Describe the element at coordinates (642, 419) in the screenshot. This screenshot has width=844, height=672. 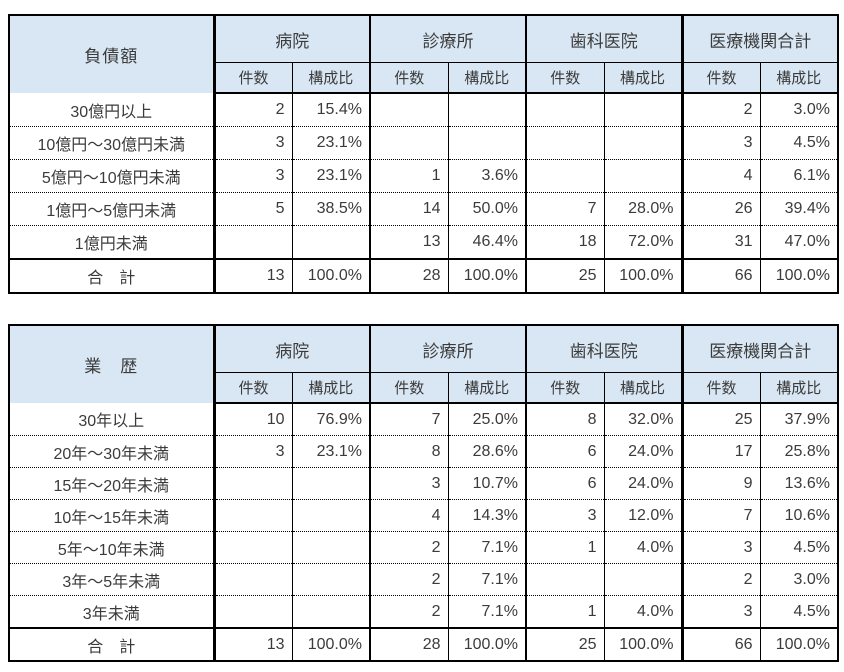
I see `ratio-cell: 32.0%` at that location.